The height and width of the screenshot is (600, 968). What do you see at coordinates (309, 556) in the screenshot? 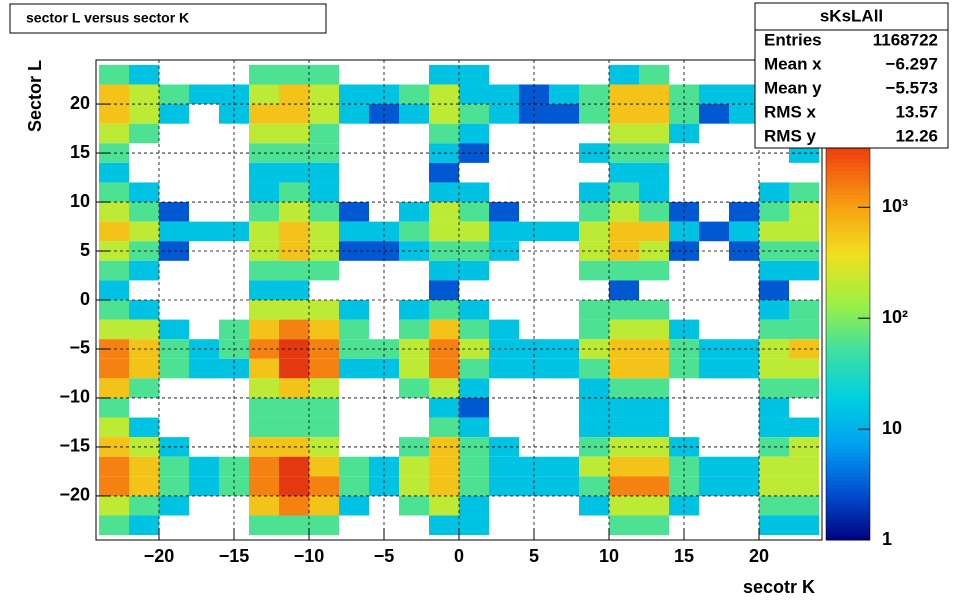
I see `x-tick-label: −10` at bounding box center [309, 556].